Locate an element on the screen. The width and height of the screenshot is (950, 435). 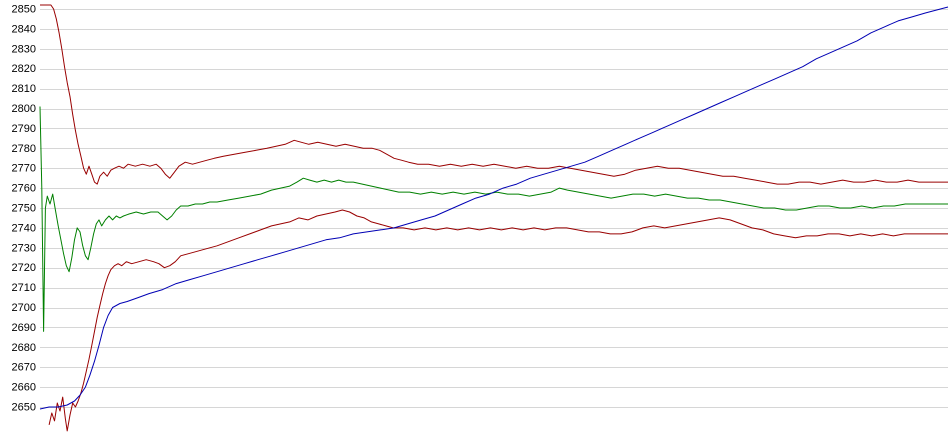
y-axis-tick-label: 2700 is located at coordinates (24, 308).